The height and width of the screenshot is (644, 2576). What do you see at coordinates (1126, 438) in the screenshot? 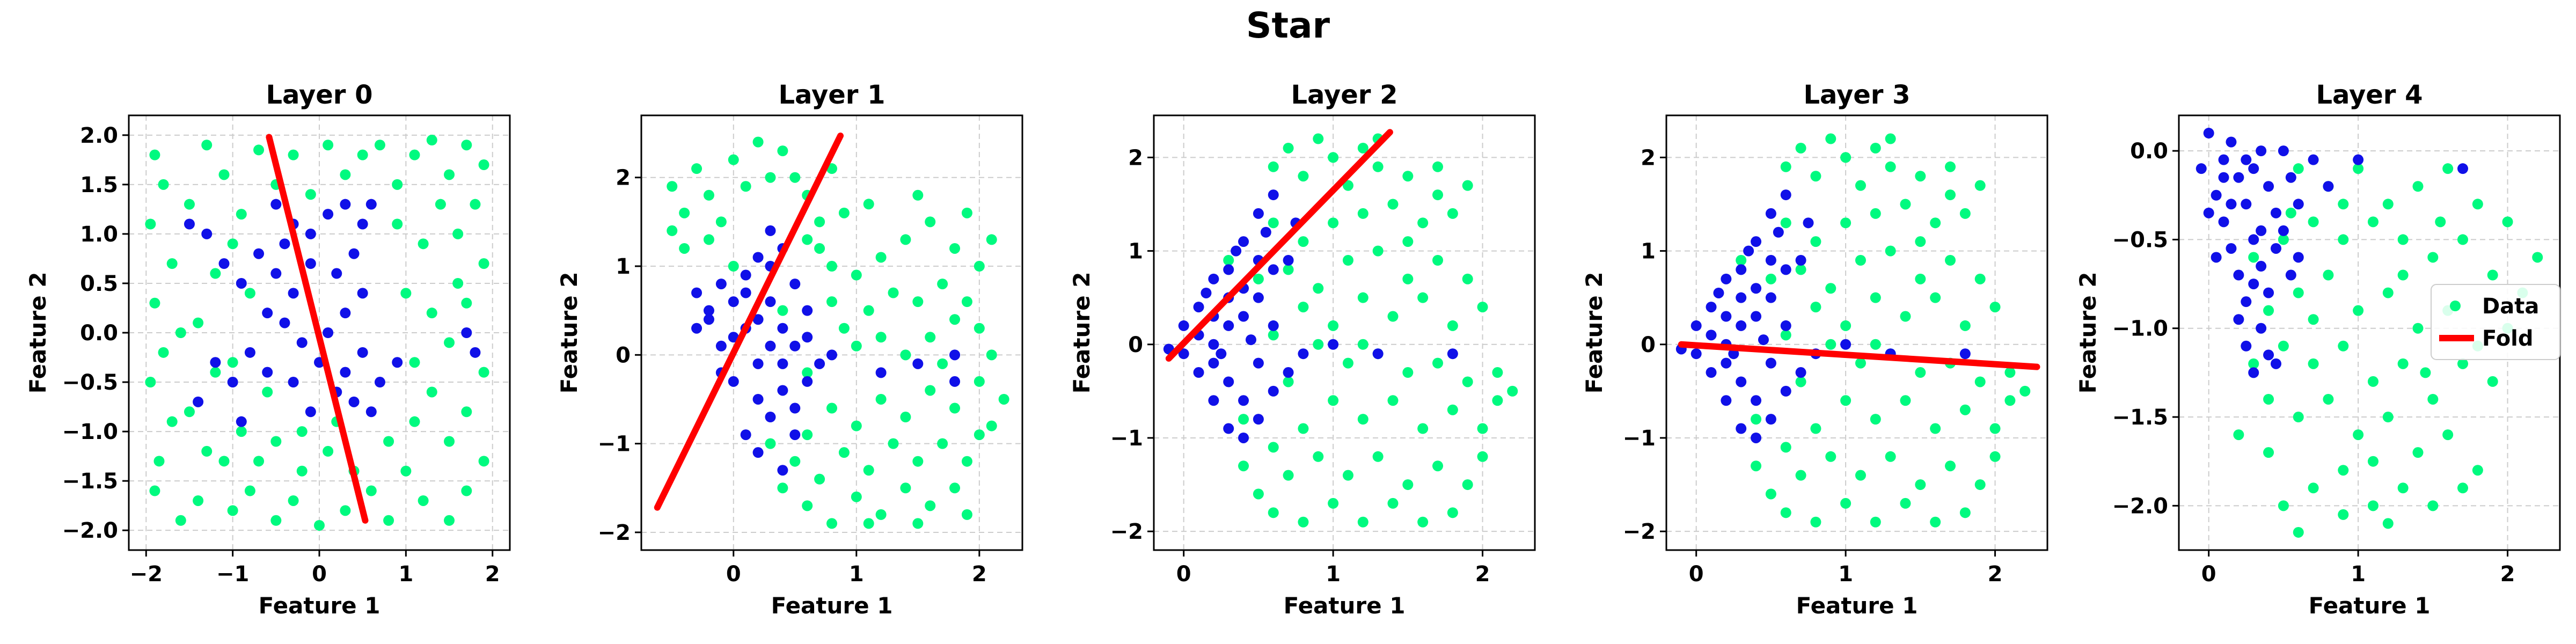
I see `y-tick-label: −1` at bounding box center [1126, 438].